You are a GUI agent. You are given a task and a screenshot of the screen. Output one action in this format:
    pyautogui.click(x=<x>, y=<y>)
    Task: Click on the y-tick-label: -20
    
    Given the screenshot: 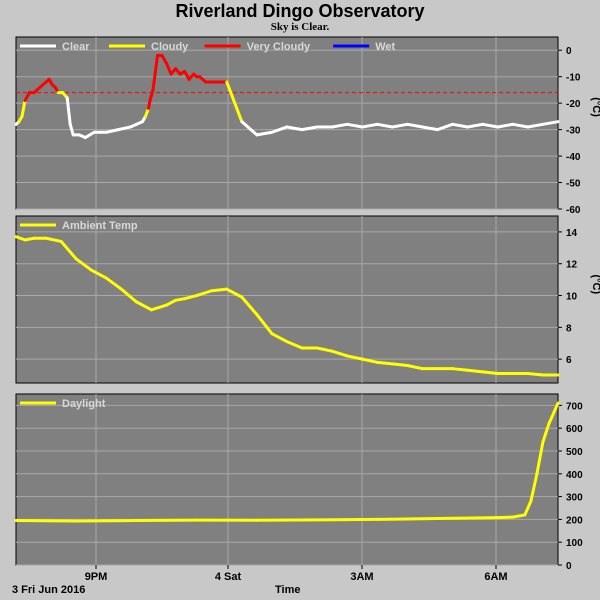 What is the action you would take?
    pyautogui.click(x=573, y=104)
    